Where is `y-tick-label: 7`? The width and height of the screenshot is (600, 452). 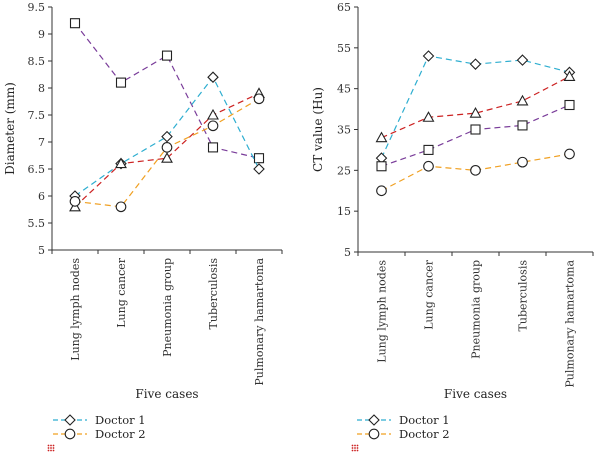
y-tick-label: 7 is located at coordinates (41, 142).